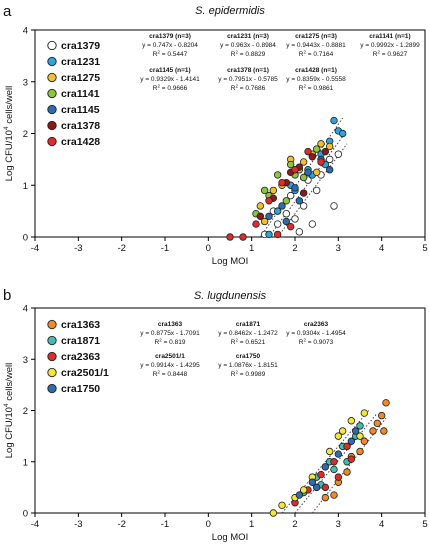  What do you see at coordinates (316, 54) in the screenshot?
I see `annotation-r2: R2 = 0.7164` at bounding box center [316, 54].